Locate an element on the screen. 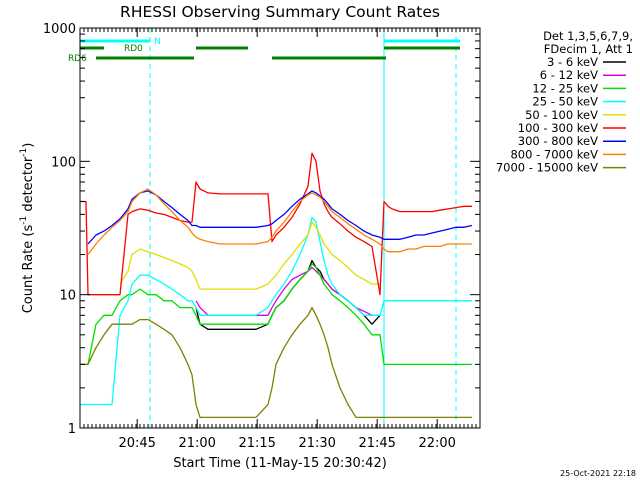 This screenshot has width=640, height=480. y-axis-label-c: ) is located at coordinates (28, 145).